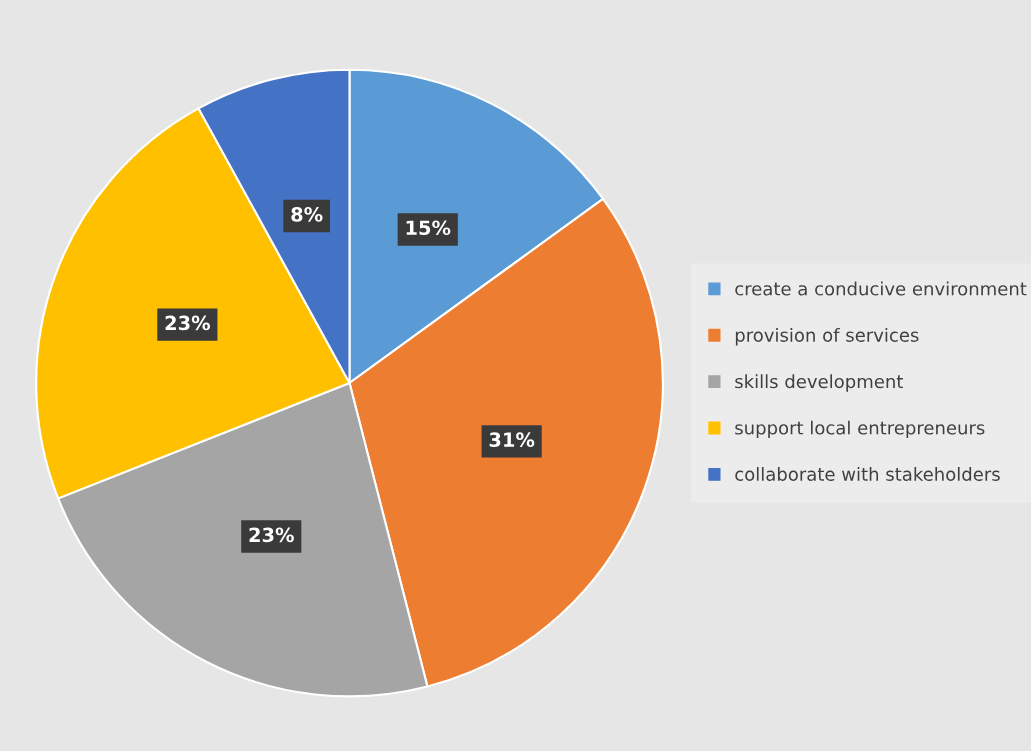 This screenshot has height=751, width=1031. What do you see at coordinates (827, 336) in the screenshot?
I see `legend-label: provision of services` at bounding box center [827, 336].